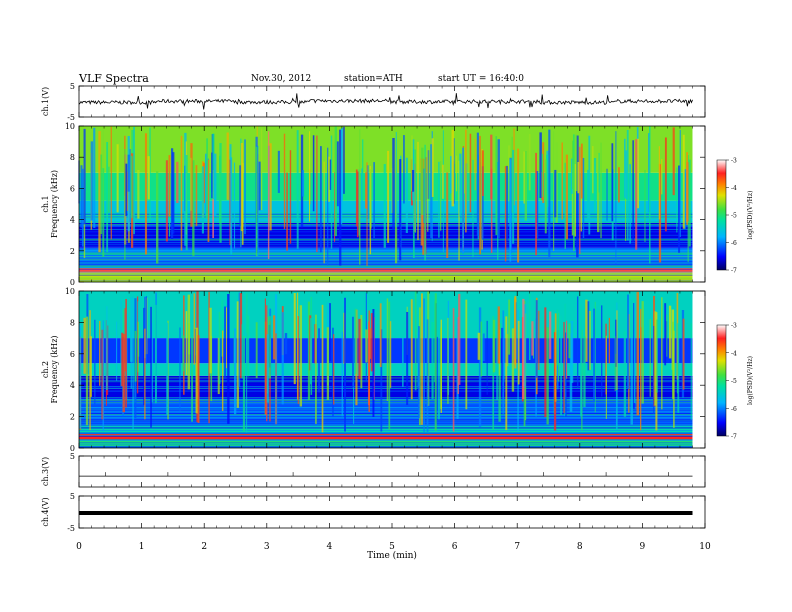 The height and width of the screenshot is (612, 792). What do you see at coordinates (79, 547) in the screenshot?
I see `x-tick-label: 0` at bounding box center [79, 547].